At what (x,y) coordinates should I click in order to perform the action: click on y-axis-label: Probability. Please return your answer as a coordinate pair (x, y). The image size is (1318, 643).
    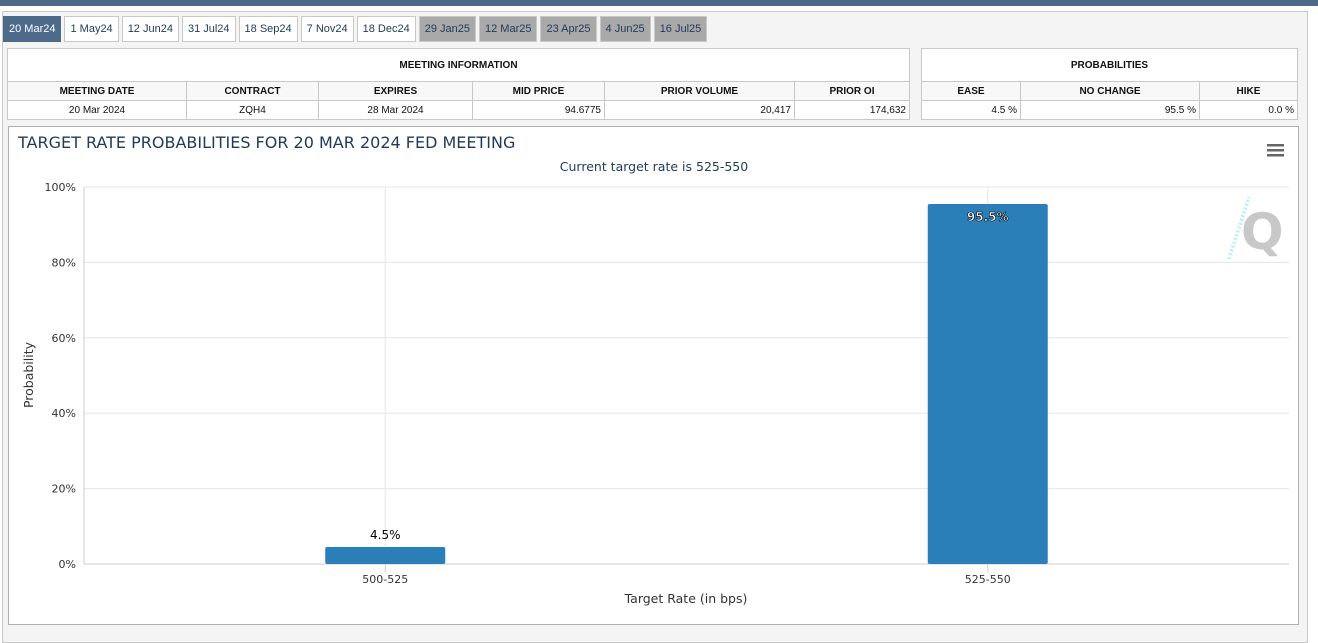
    Looking at the image, I should click on (28, 374).